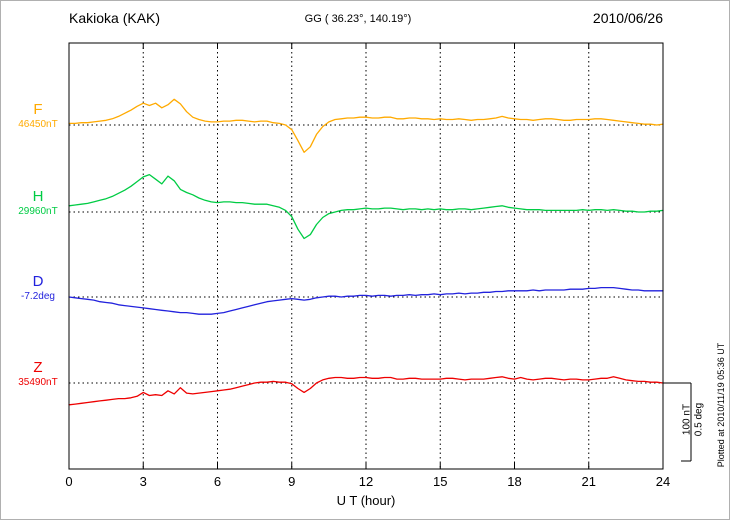 This screenshot has height=520, width=730. Describe the element at coordinates (38, 211) in the screenshot. I see `series-baseline-value-H: 29960nT` at that location.